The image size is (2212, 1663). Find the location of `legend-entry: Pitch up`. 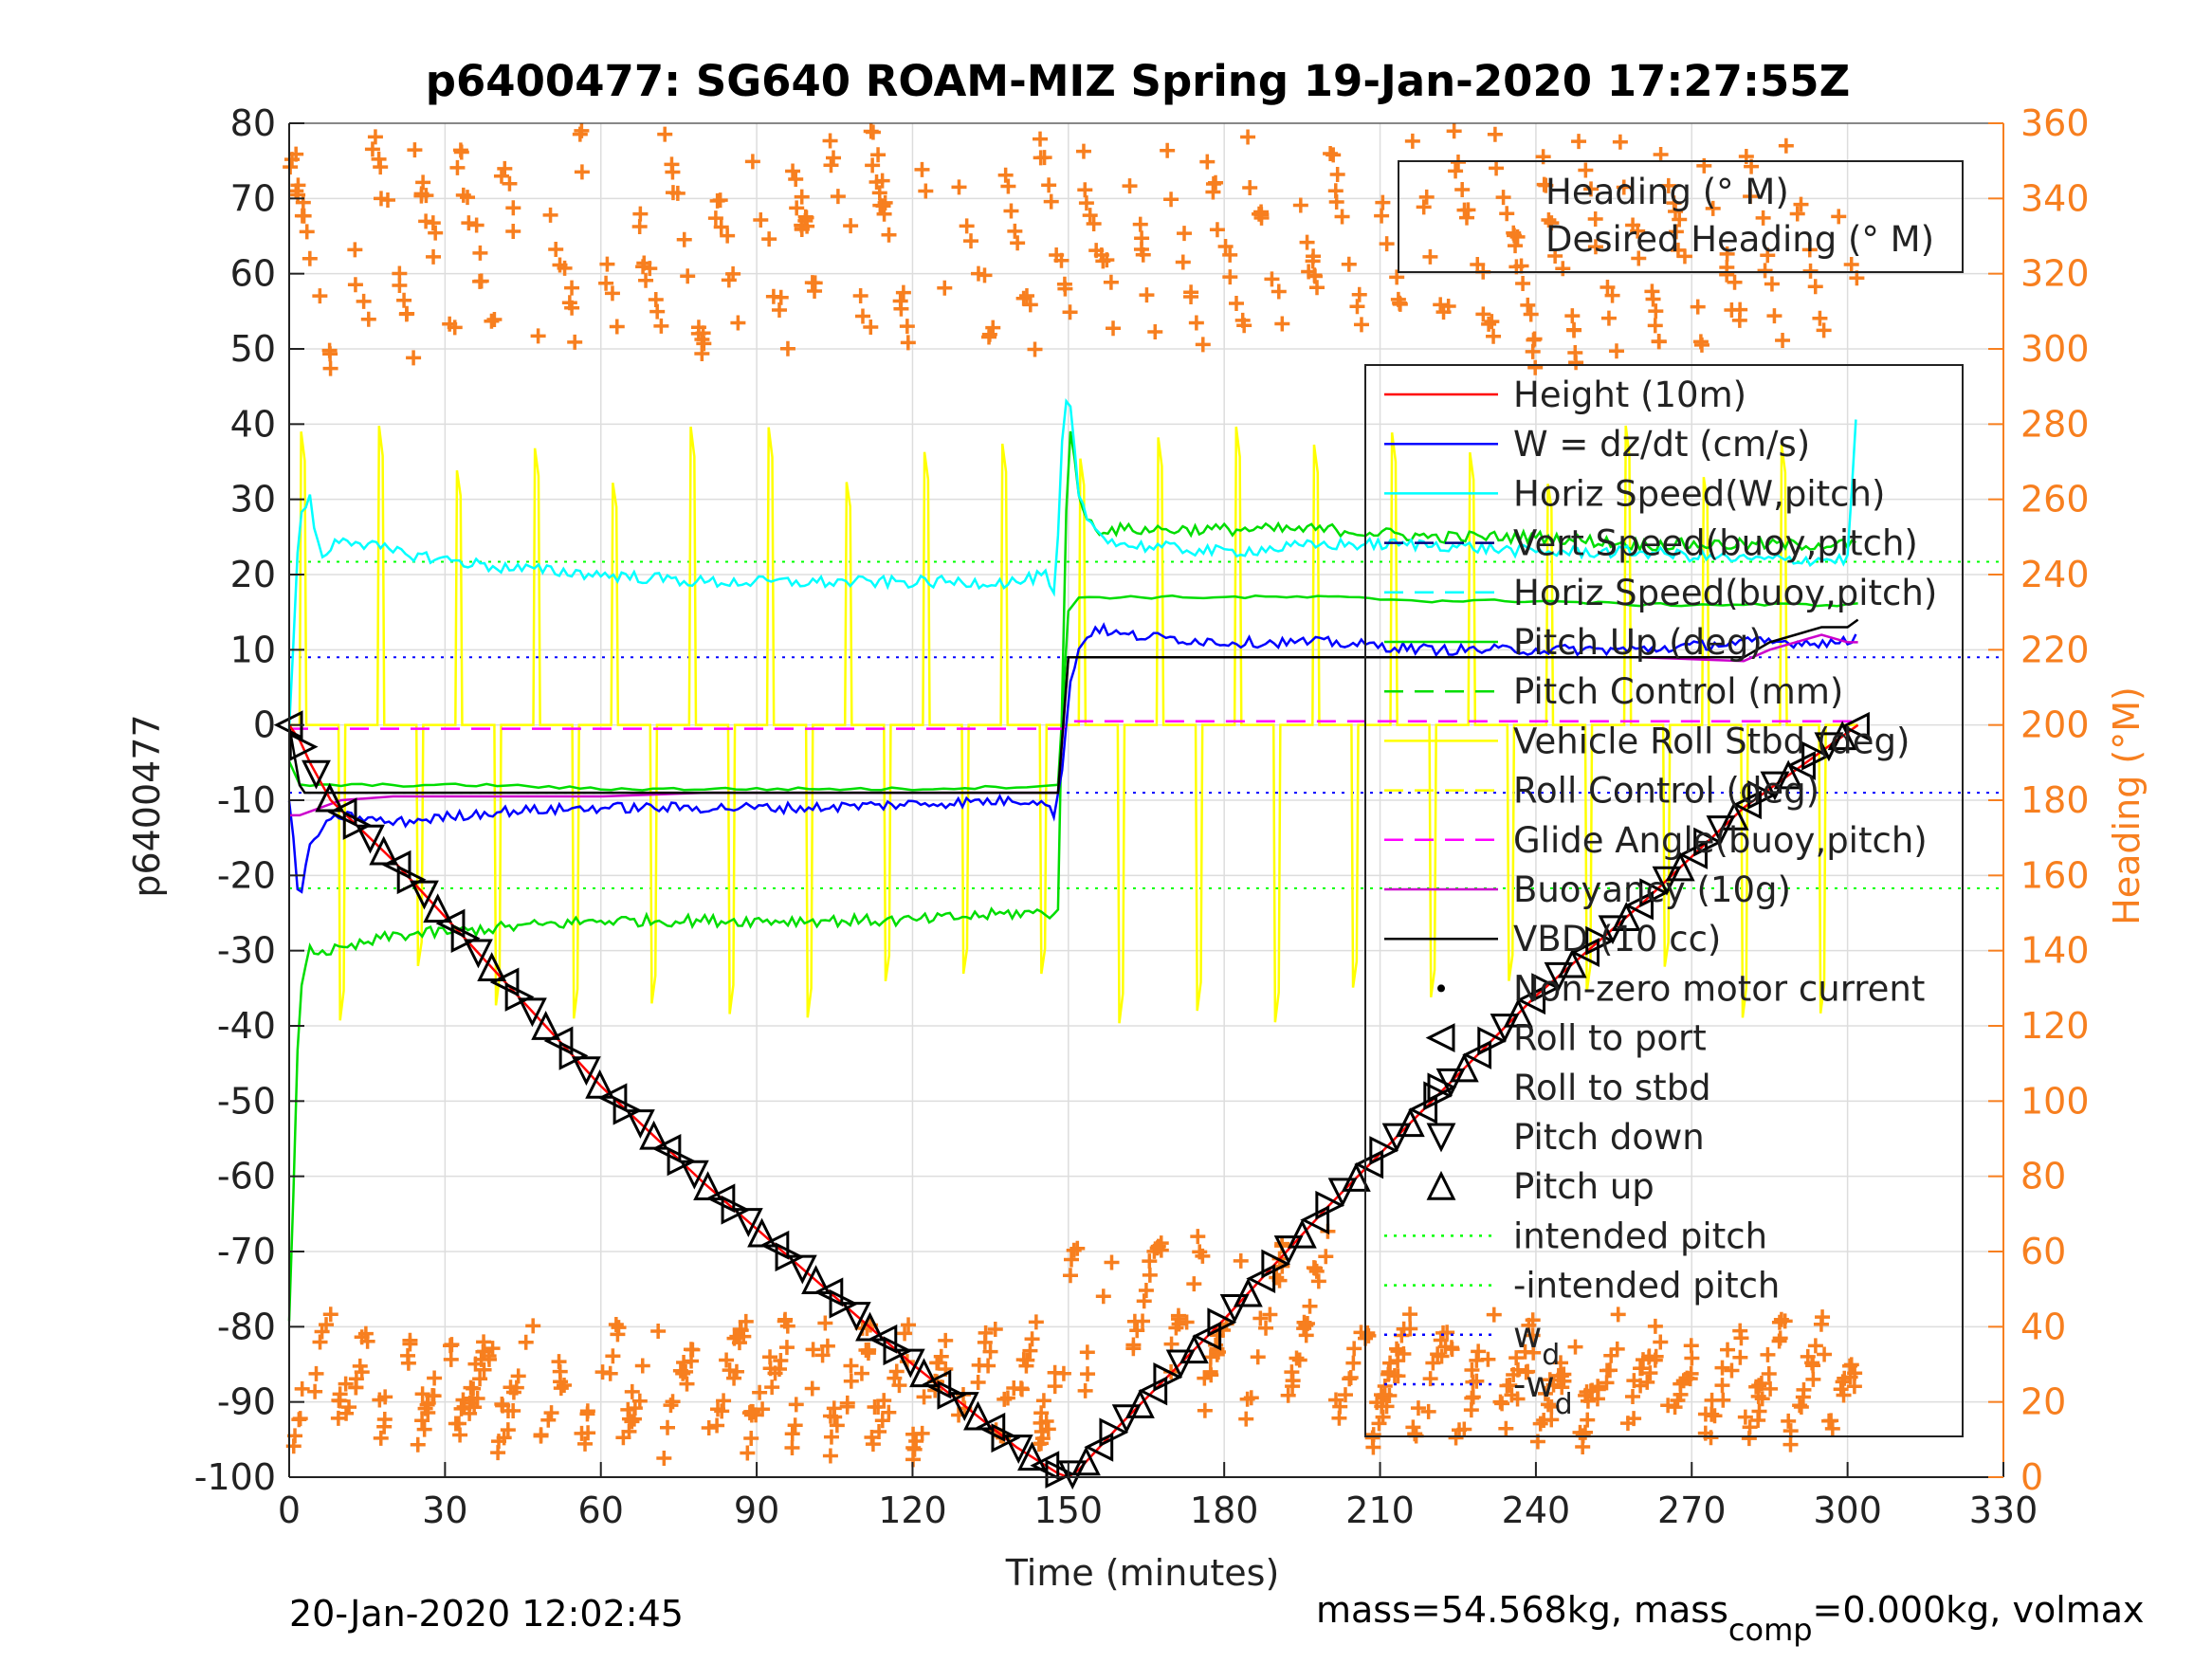

legend-entry: Pitch up is located at coordinates (1540, 1186).